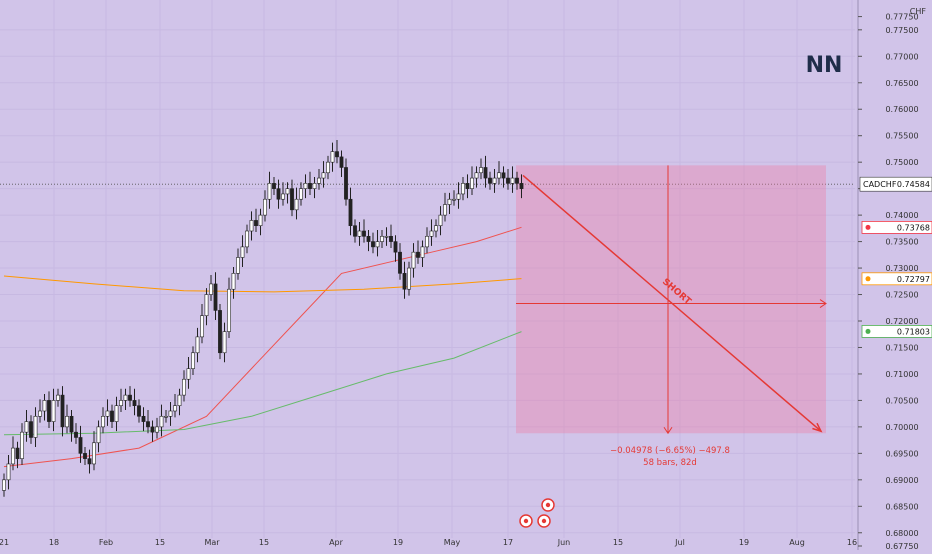  What do you see at coordinates (913, 331) in the screenshot?
I see `ma-label-value: 0.71803` at bounding box center [913, 331].